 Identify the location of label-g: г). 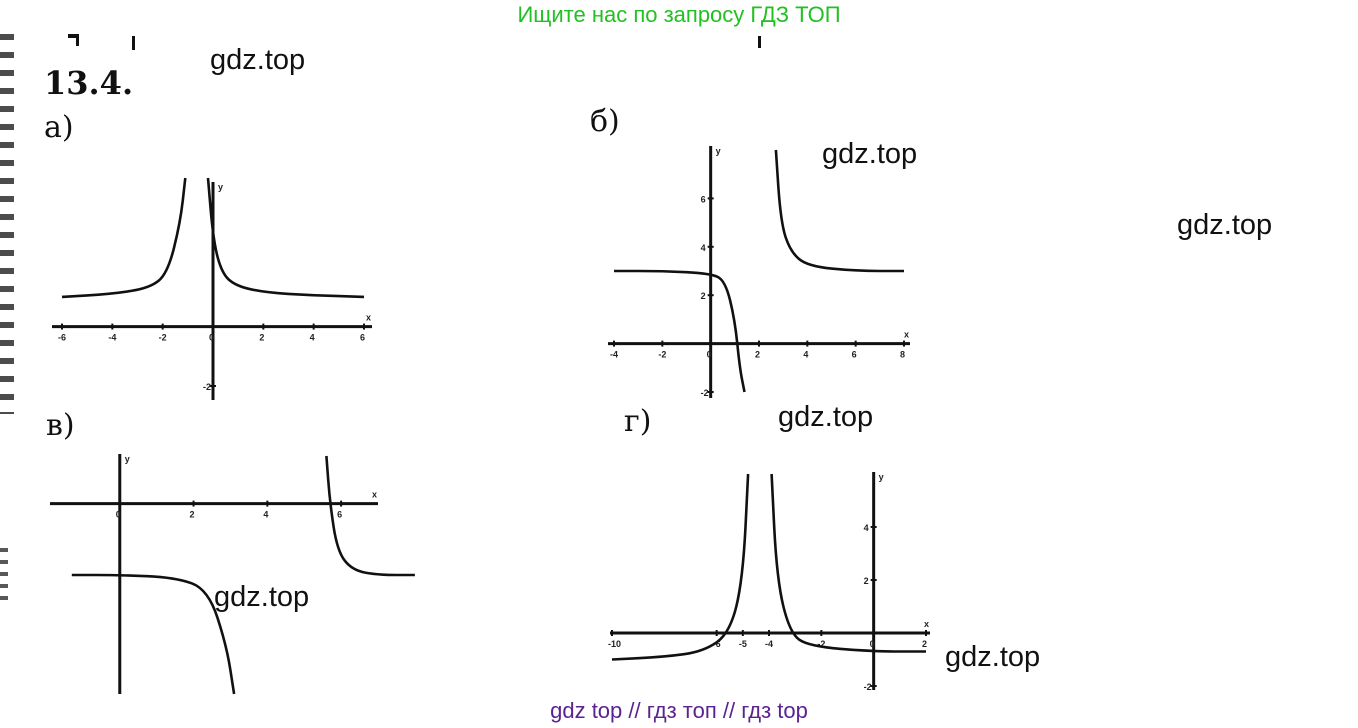
(638, 421).